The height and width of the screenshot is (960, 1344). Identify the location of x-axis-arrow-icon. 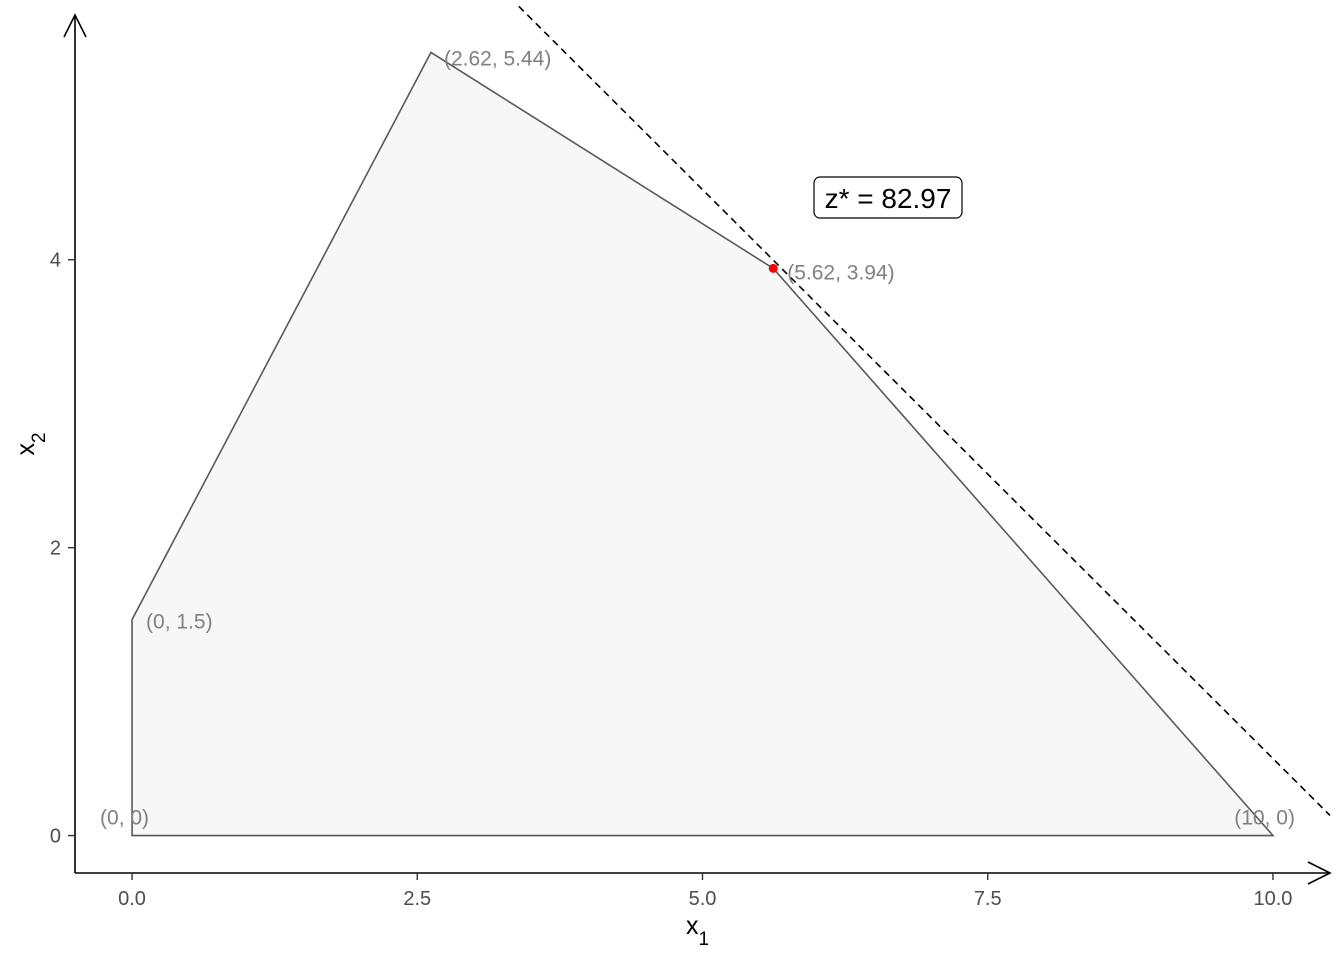
(1319, 873).